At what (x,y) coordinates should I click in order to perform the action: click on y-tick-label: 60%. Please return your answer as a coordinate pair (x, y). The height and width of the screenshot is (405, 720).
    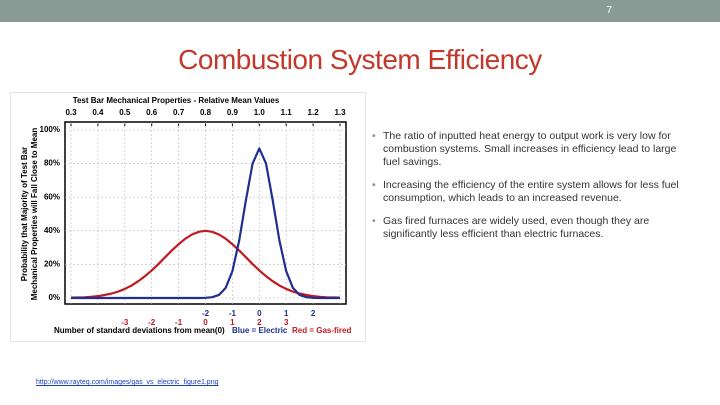
    Looking at the image, I should click on (52, 196).